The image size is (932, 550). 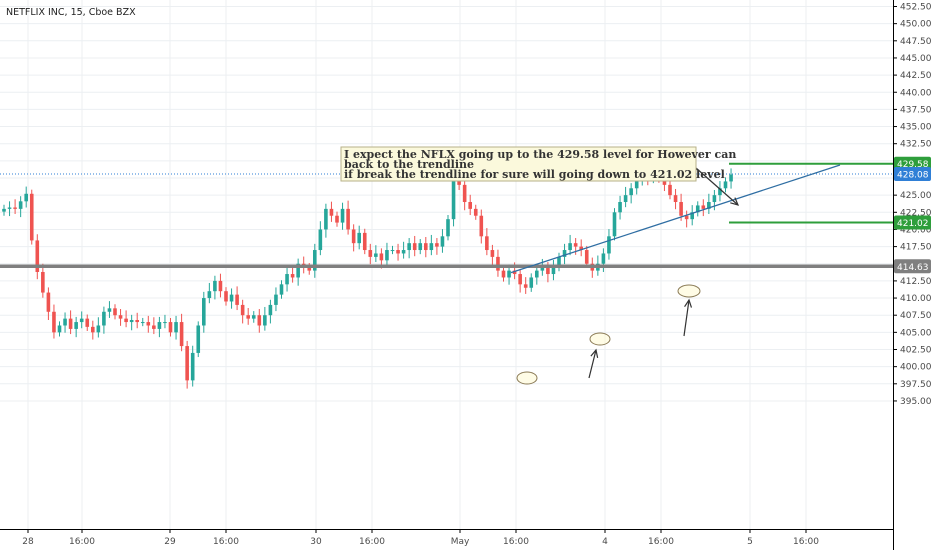 What do you see at coordinates (916, 333) in the screenshot?
I see `price-tick-label: 405.00` at bounding box center [916, 333].